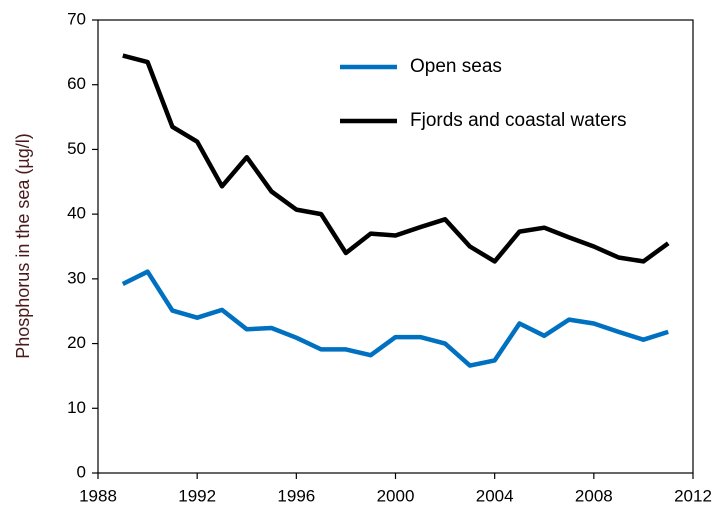  What do you see at coordinates (456, 66) in the screenshot?
I see `legend-label: Open seas` at bounding box center [456, 66].